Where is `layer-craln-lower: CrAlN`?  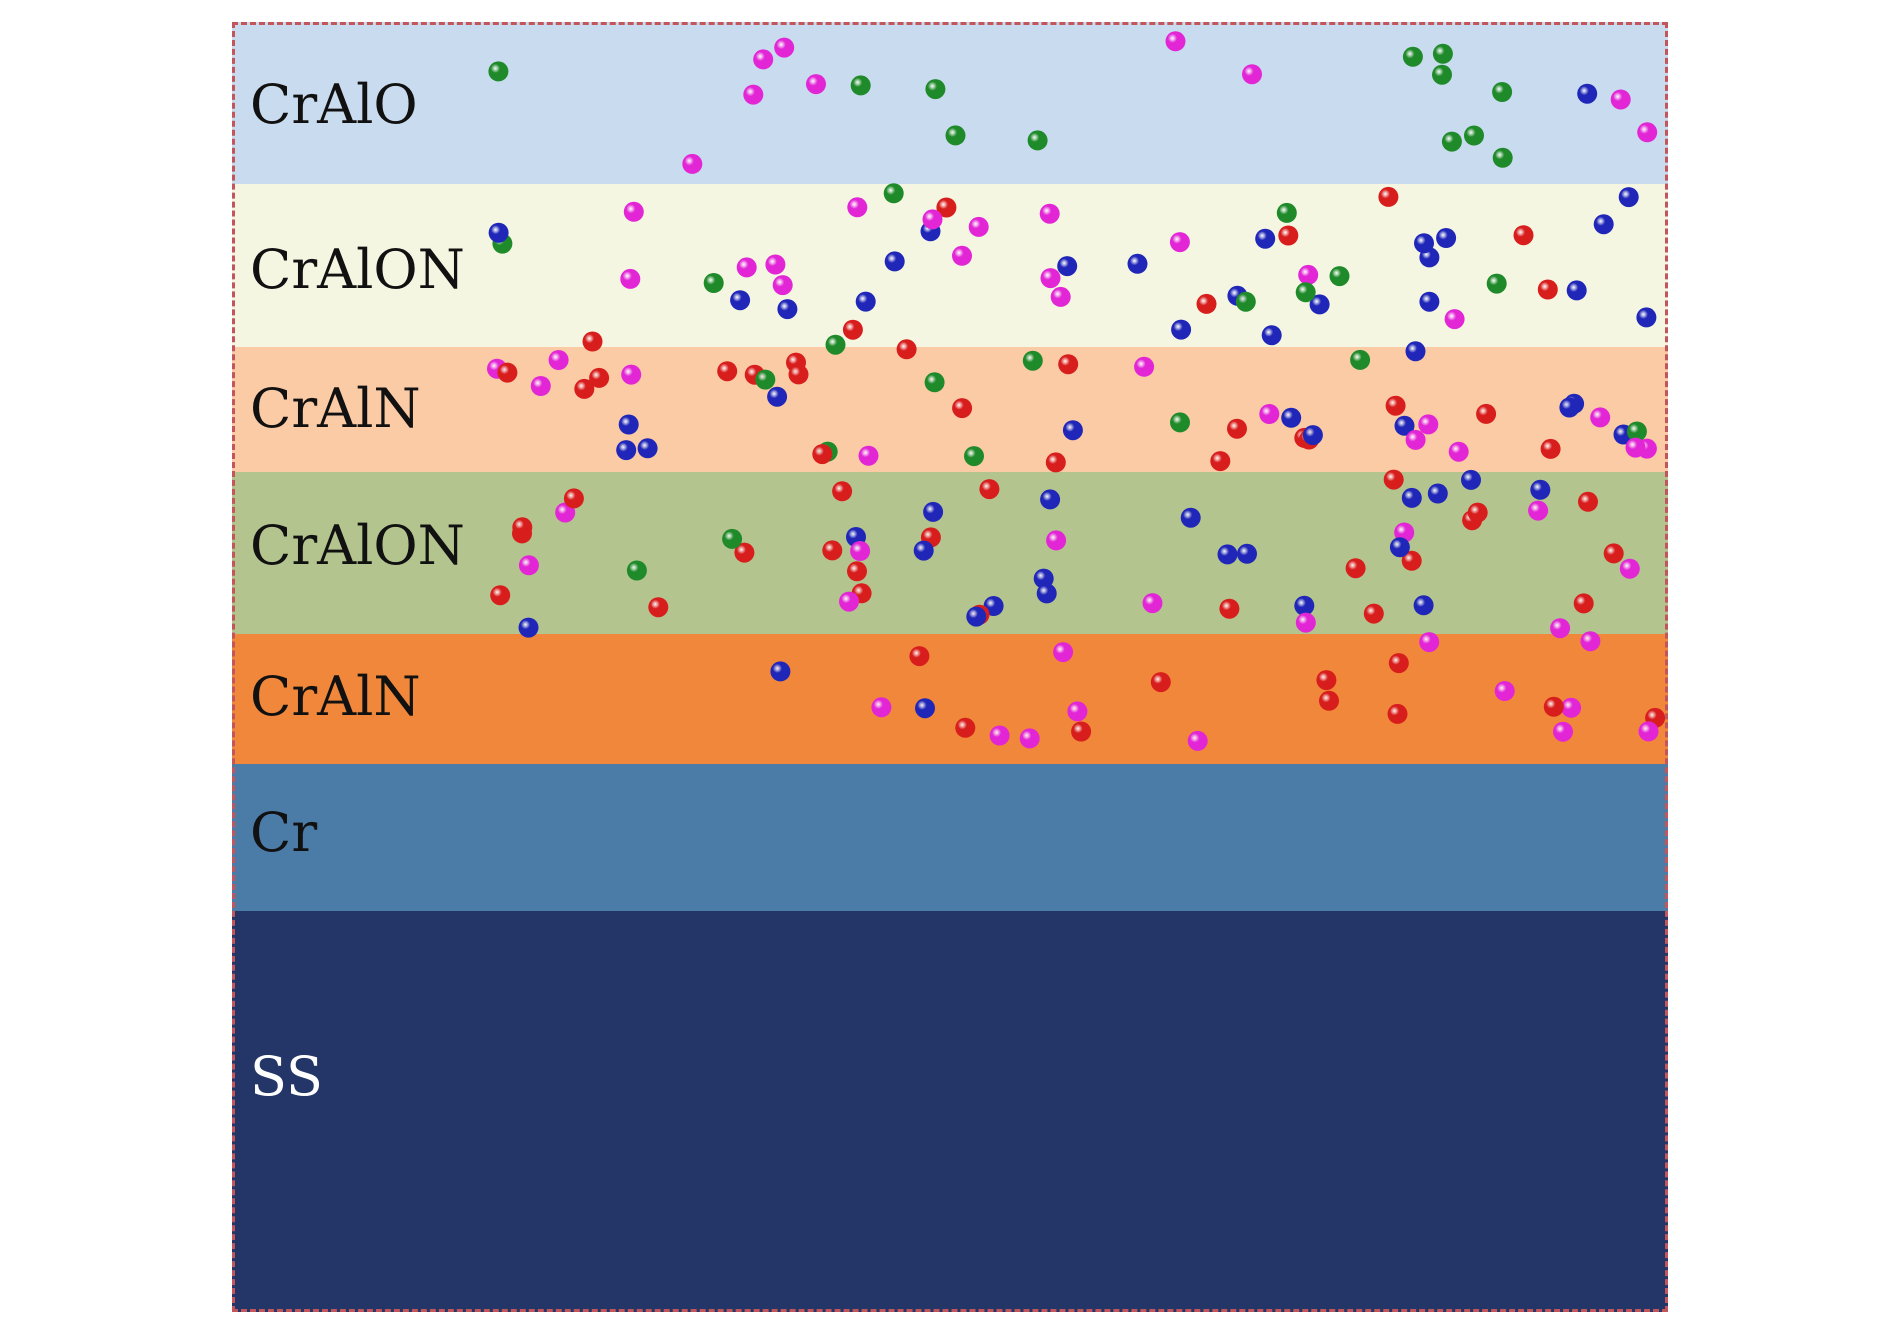 layer-craln-lower: CrAlN is located at coordinates (950, 699).